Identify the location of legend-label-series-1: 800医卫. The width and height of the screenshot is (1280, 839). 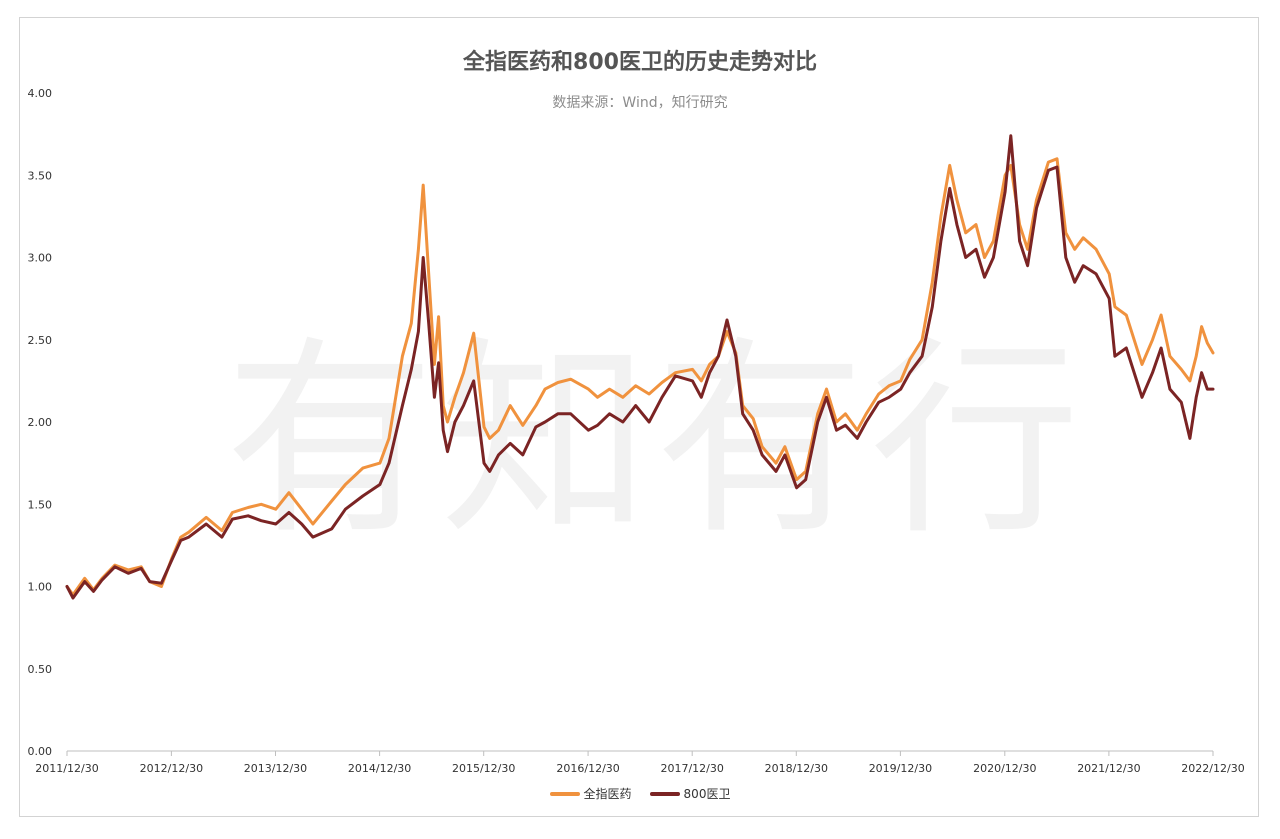
(707, 794).